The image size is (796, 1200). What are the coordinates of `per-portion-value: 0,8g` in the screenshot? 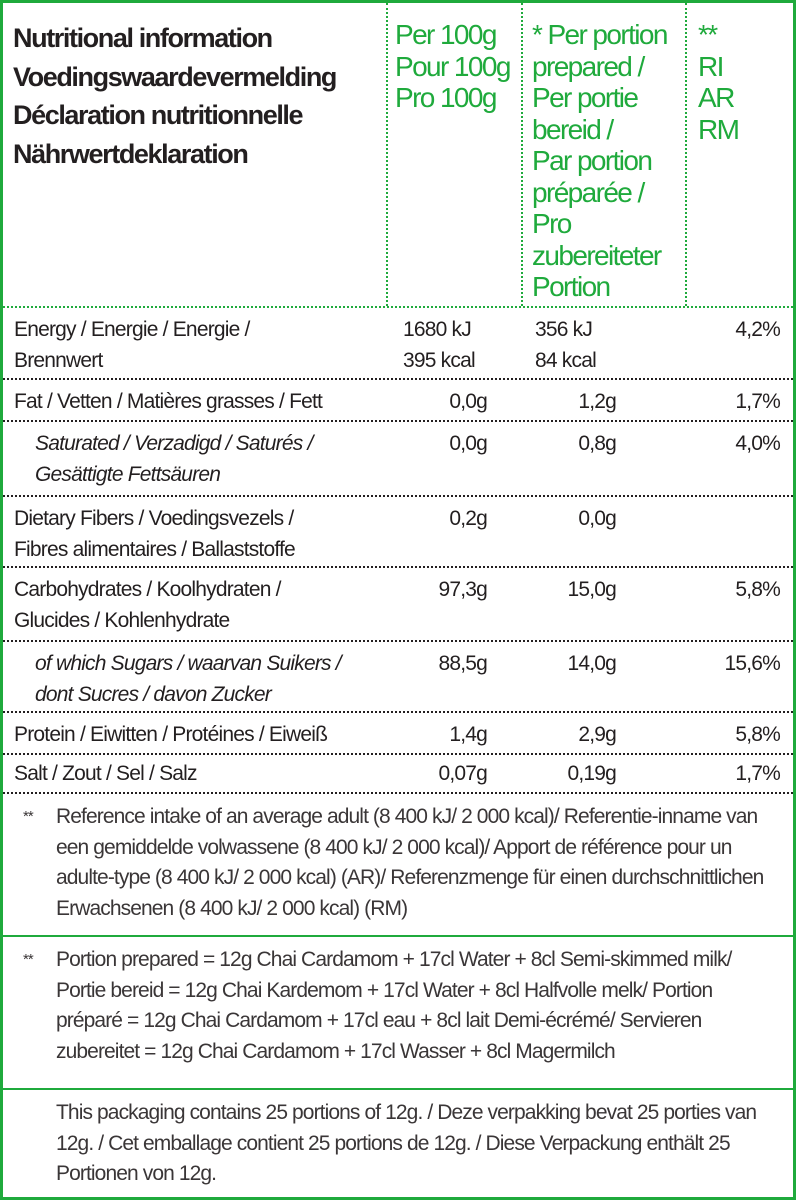 It's located at (597, 443).